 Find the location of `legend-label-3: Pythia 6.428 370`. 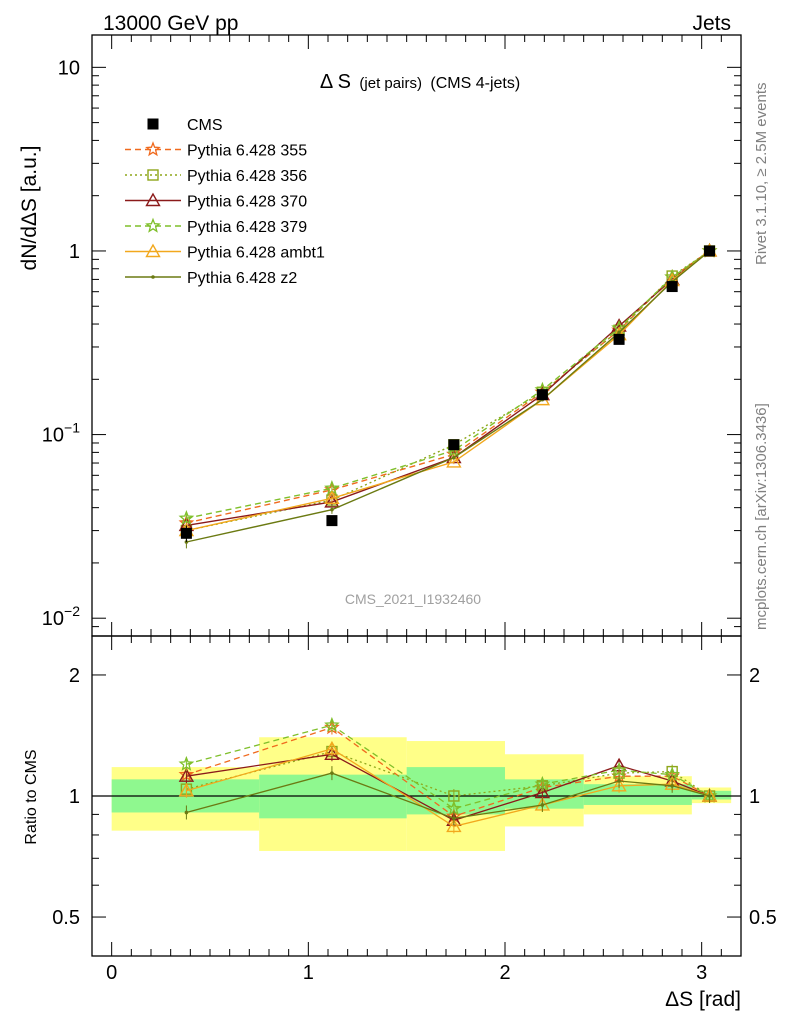

legend-label-3: Pythia 6.428 370 is located at coordinates (247, 202).